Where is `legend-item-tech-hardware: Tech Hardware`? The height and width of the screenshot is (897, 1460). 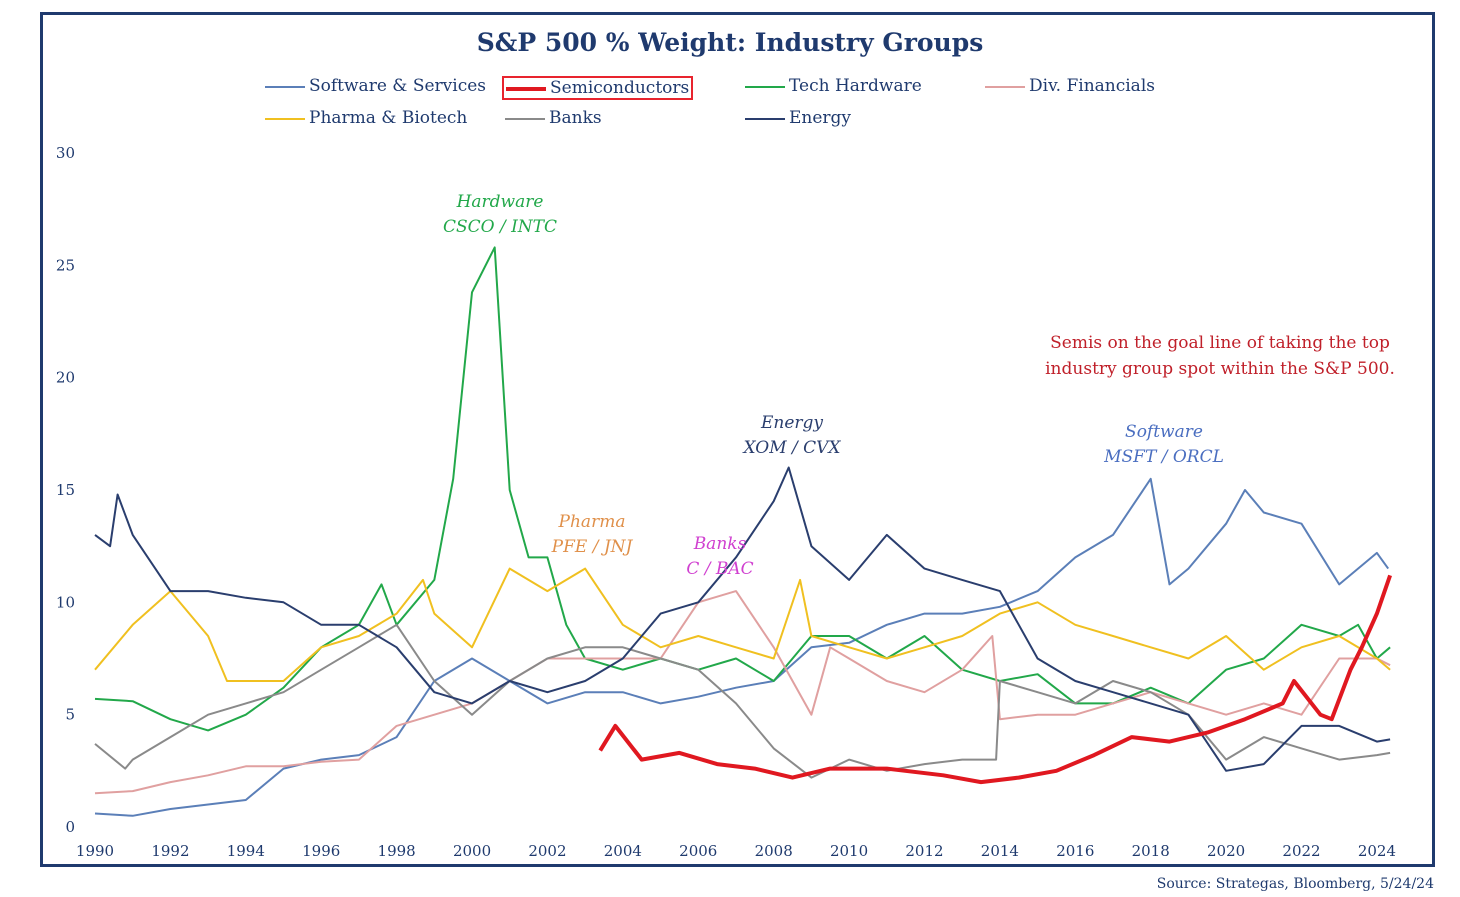
legend-item-tech-hardware: Tech Hardware is located at coordinates (833, 86).